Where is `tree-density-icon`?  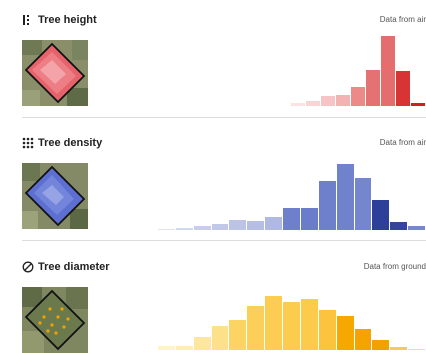 tree-density-icon is located at coordinates (28, 143).